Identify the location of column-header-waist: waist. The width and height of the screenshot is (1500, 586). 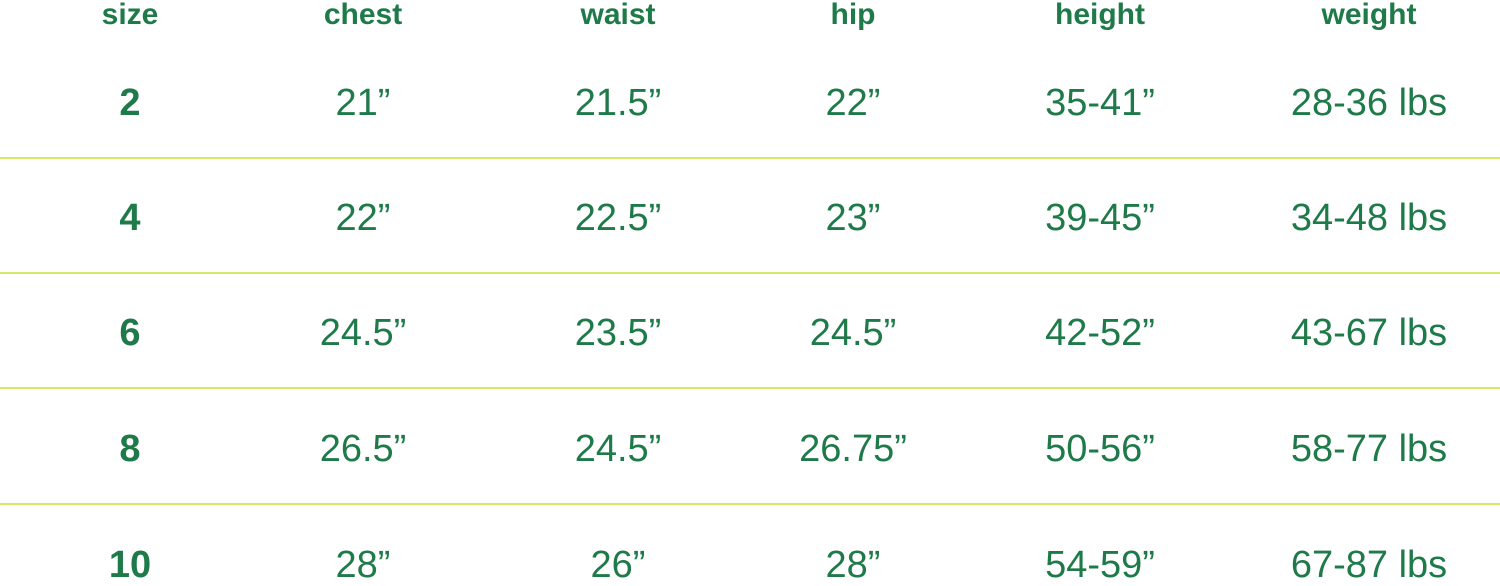
(618, 15).